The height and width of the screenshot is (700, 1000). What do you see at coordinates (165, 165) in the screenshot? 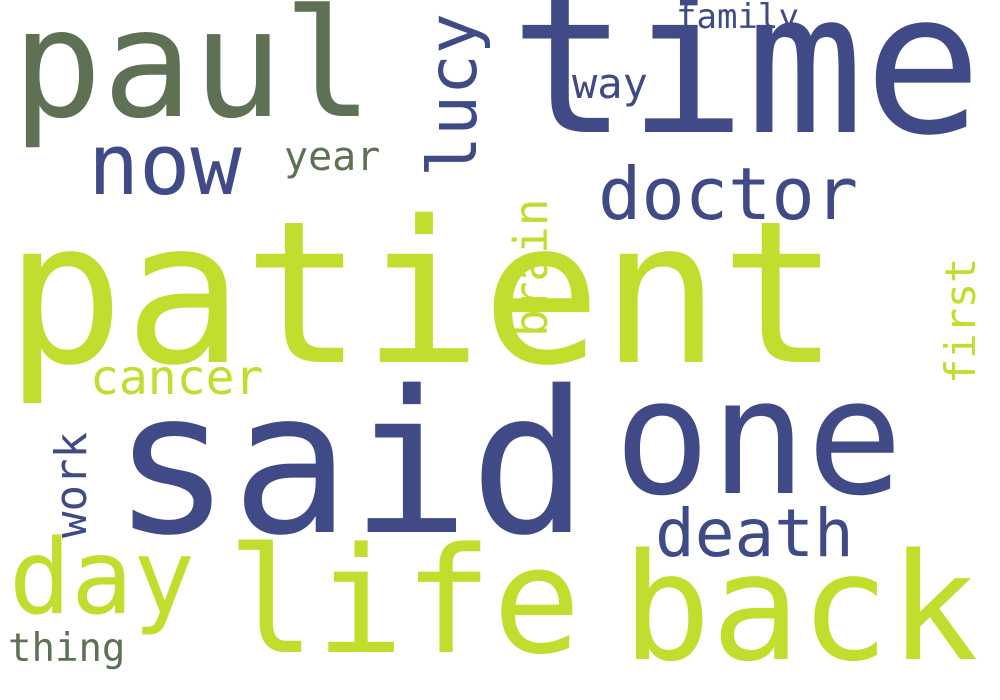
I see `word-now: now` at bounding box center [165, 165].